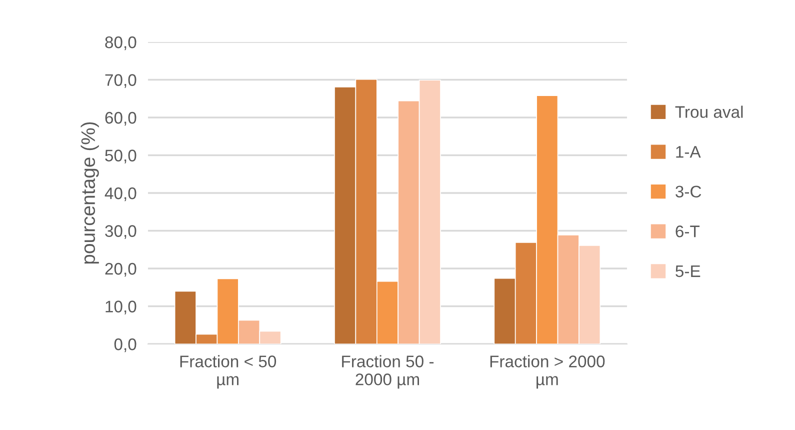 The height and width of the screenshot is (430, 795). What do you see at coordinates (689, 192) in the screenshot?
I see `legend-label: 3-C` at bounding box center [689, 192].